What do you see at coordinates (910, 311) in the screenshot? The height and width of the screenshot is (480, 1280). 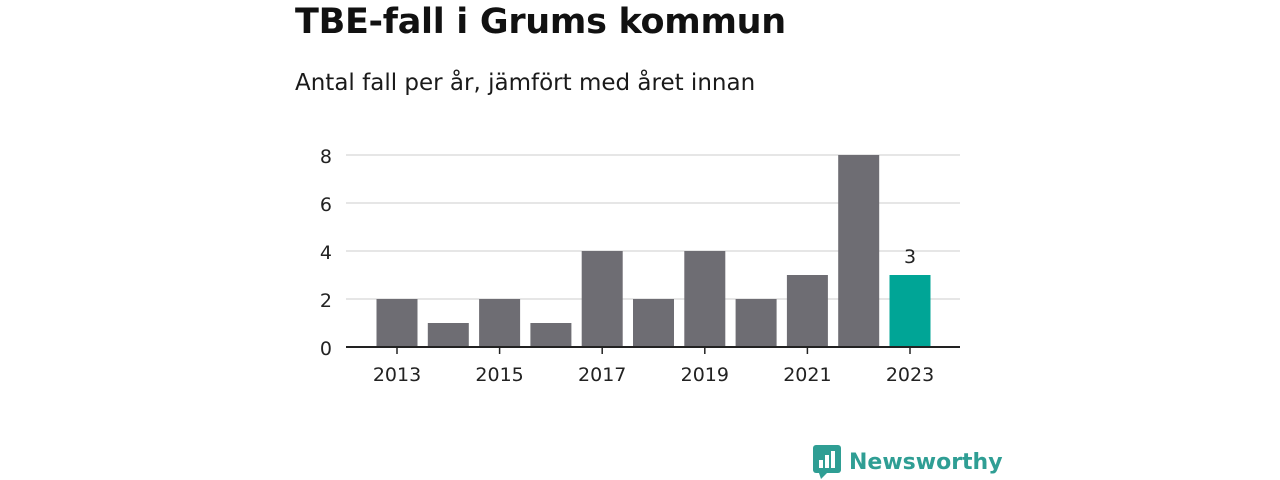 I see `bar-2023` at bounding box center [910, 311].